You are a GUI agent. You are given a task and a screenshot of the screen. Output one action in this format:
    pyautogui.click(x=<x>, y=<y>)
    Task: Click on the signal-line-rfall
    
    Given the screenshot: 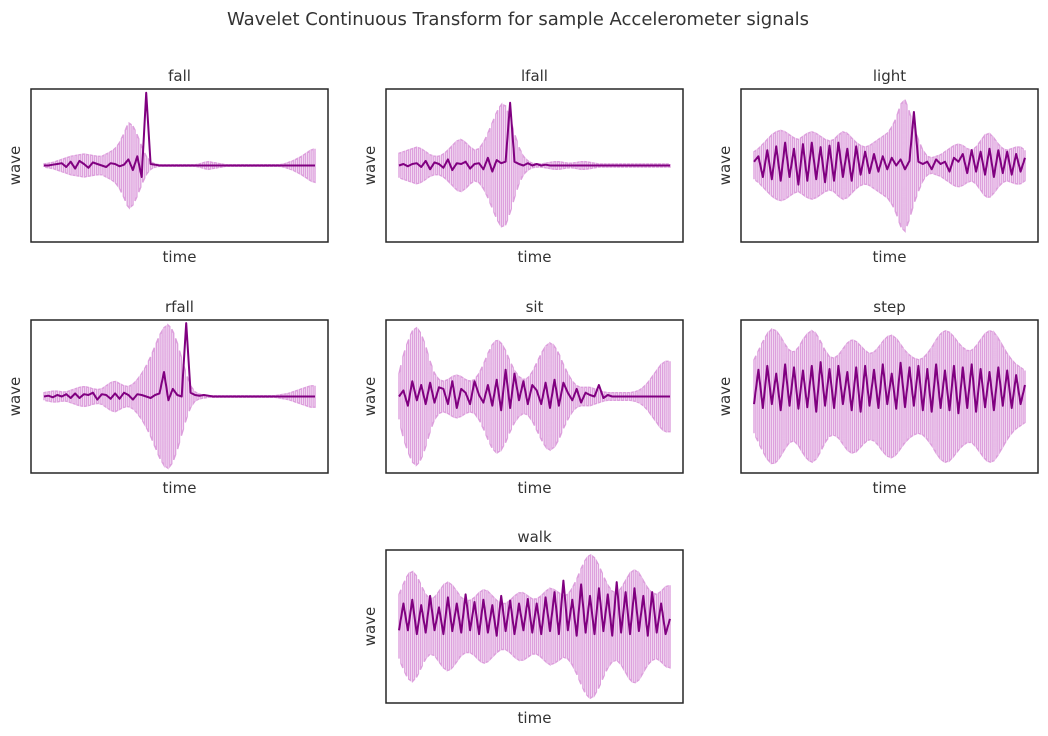 What is the action you would take?
    pyautogui.click(x=179, y=362)
    